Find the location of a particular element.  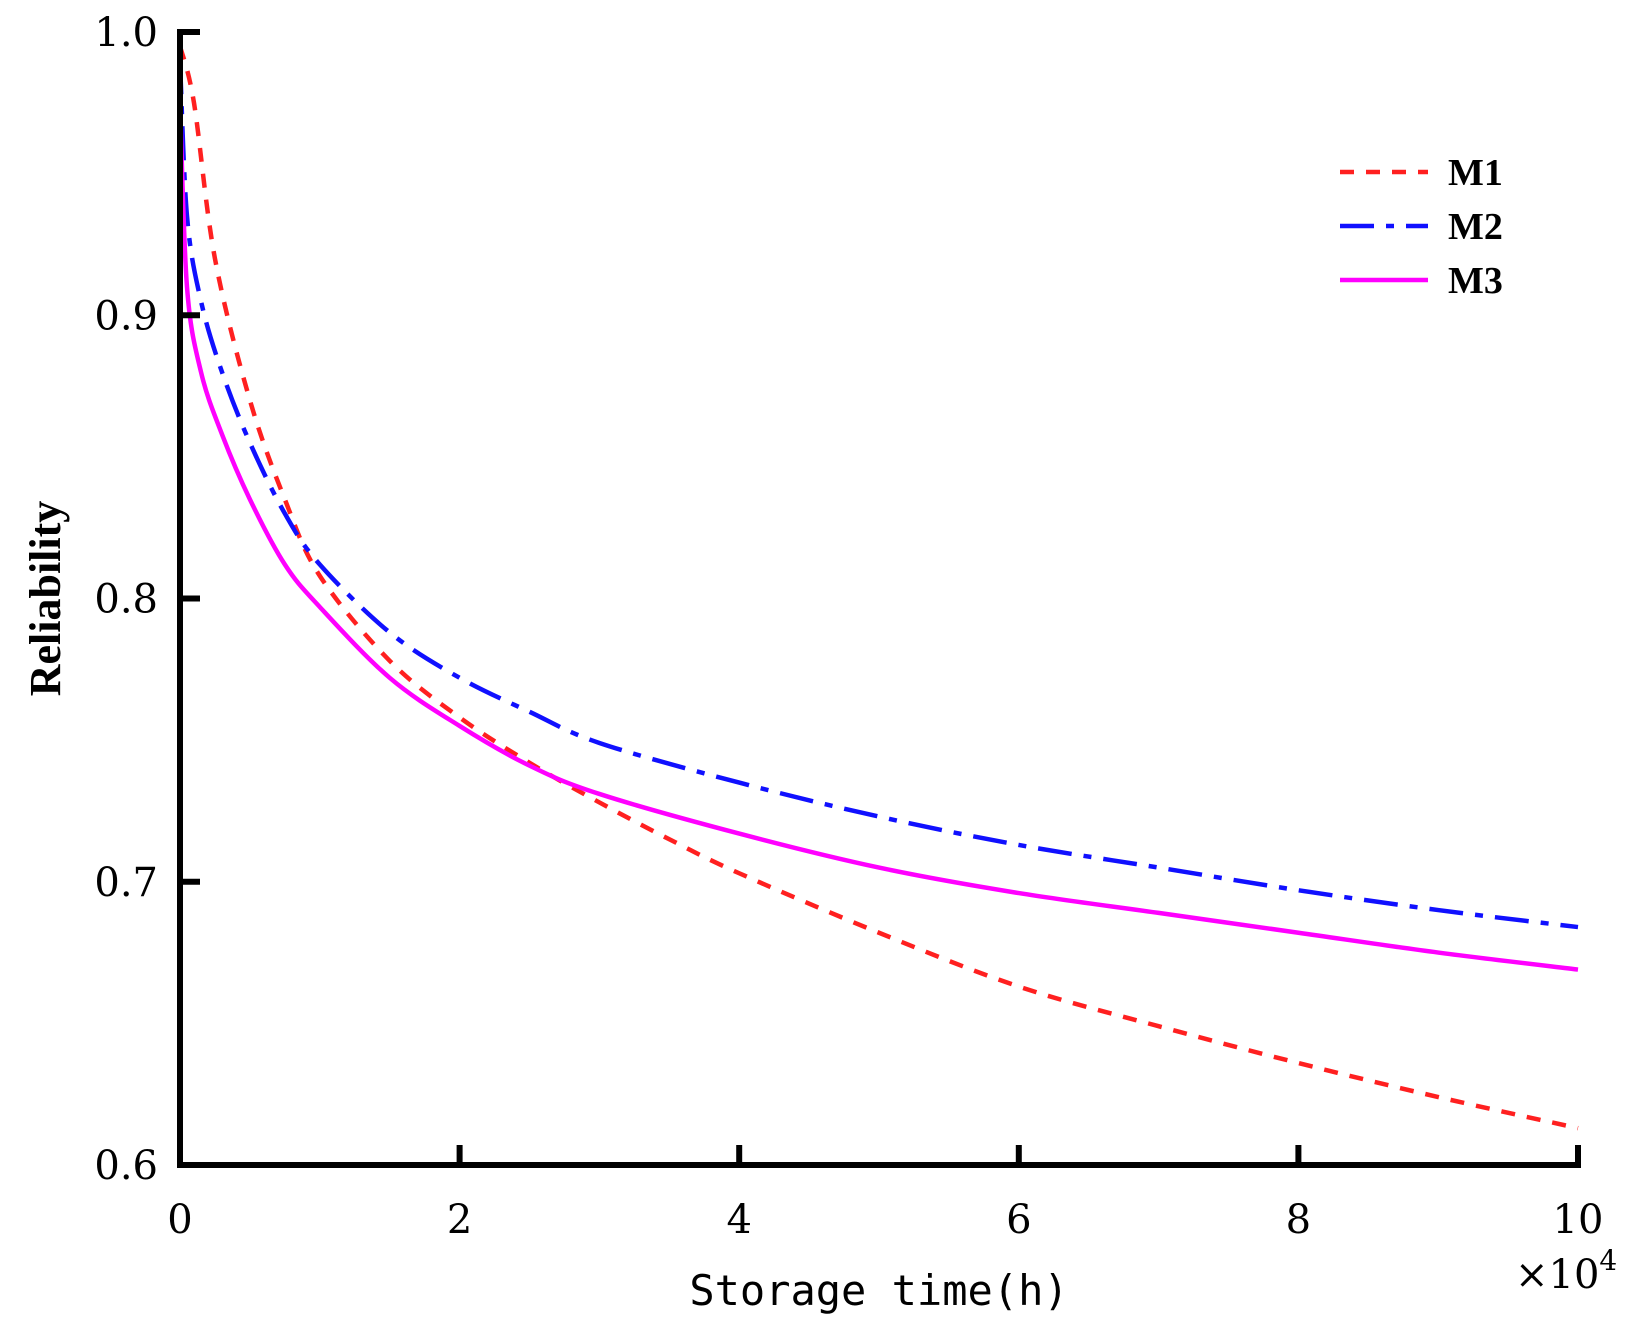

y-tick-label: 1.0 is located at coordinates (126, 33).